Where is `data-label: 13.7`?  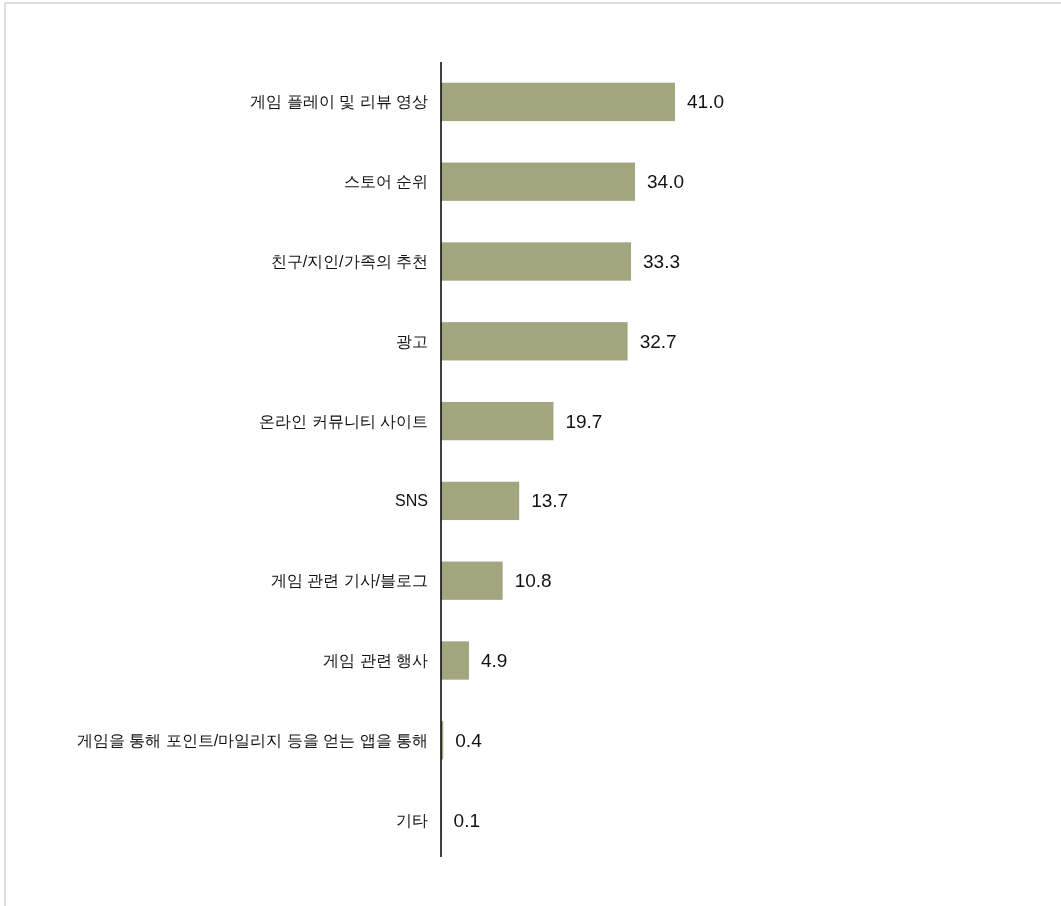
data-label: 13.7 is located at coordinates (550, 501).